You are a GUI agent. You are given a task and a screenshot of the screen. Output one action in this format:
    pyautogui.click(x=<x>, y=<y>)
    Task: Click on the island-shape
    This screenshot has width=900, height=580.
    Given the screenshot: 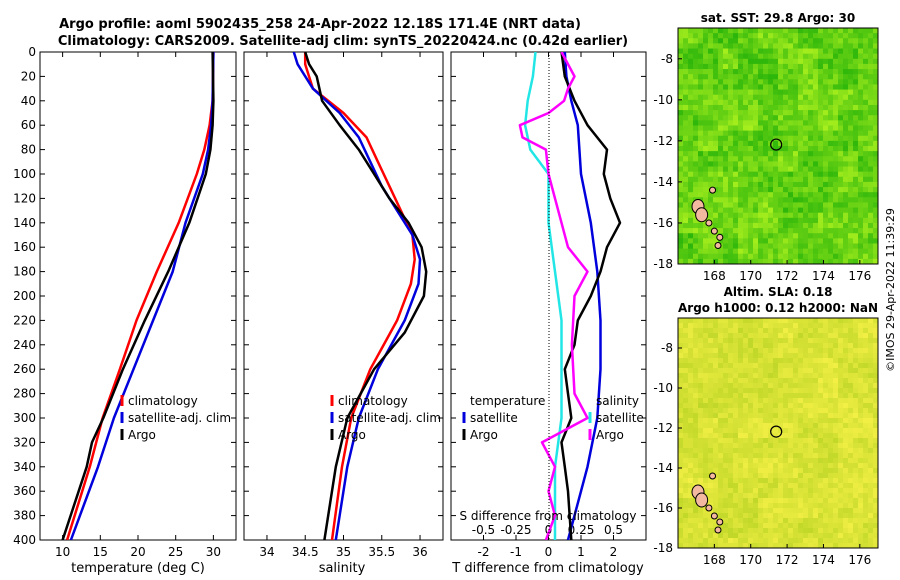 What is the action you would take?
    pyautogui.click(x=702, y=500)
    